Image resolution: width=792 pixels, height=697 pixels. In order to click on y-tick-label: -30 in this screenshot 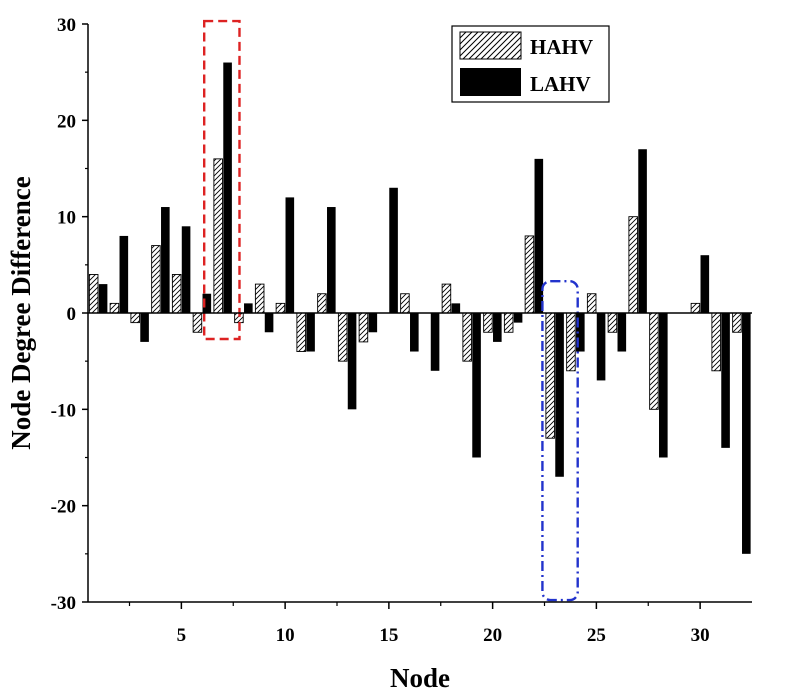, I will do `click(63, 603)`.